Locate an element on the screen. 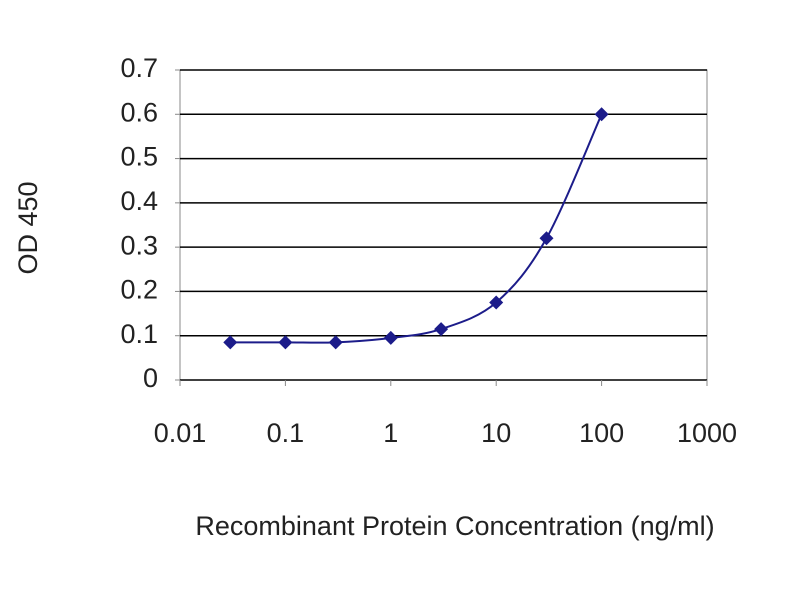  y-tick-label: 0.3 is located at coordinates (139, 245).